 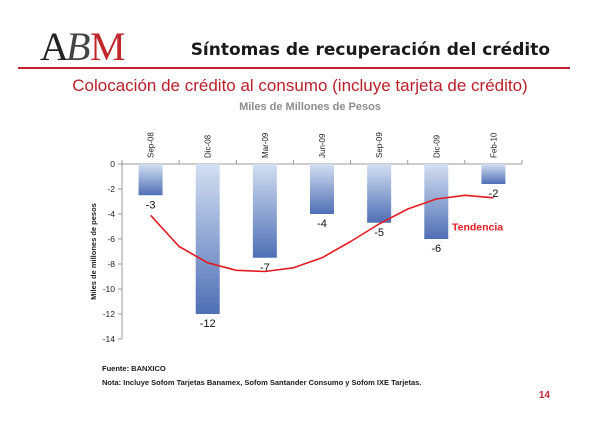 What do you see at coordinates (151, 145) in the screenshot?
I see `category-label: Sep-08` at bounding box center [151, 145].